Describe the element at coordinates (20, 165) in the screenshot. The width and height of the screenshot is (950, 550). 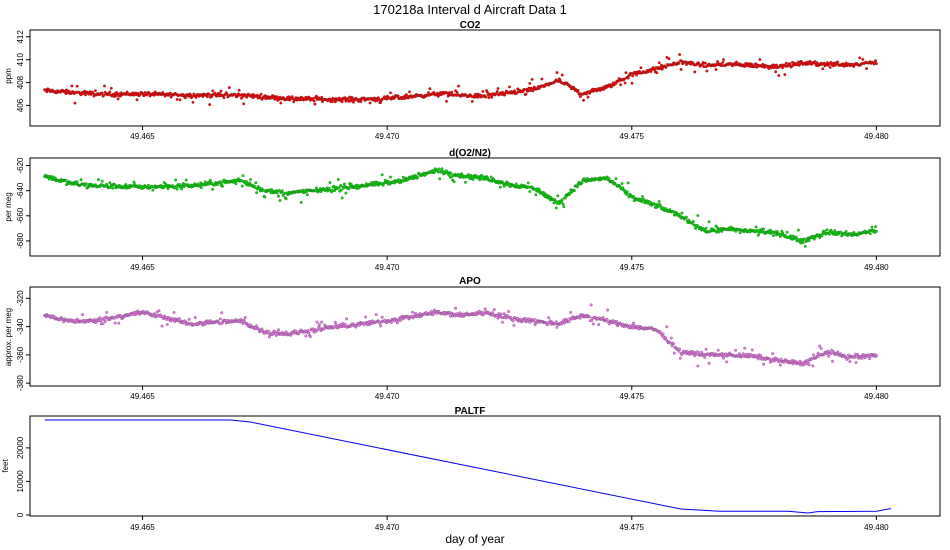
I see `o2n2-y-tick-label: -620` at that location.